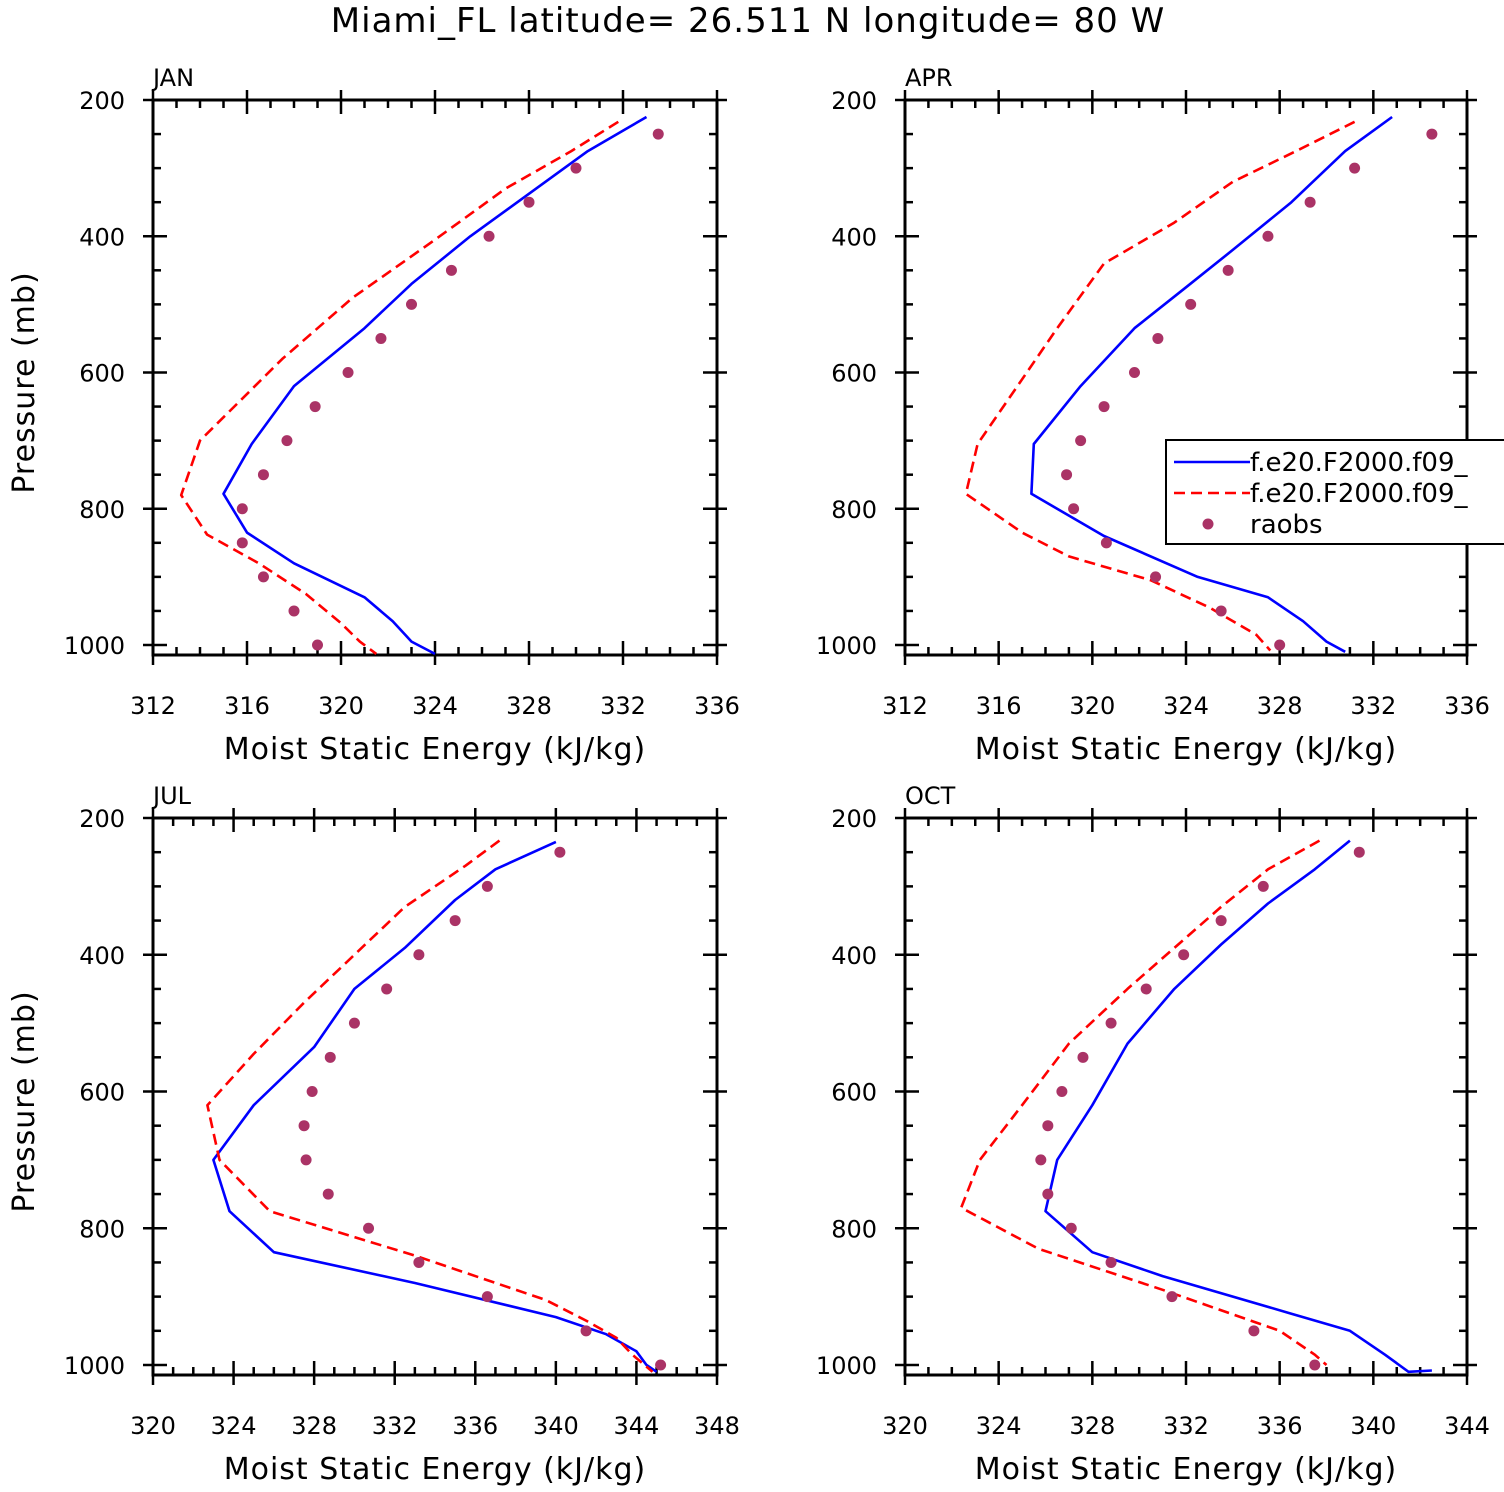 The height and width of the screenshot is (1492, 1504). I want to click on panel-title: OCT, so click(930, 796).